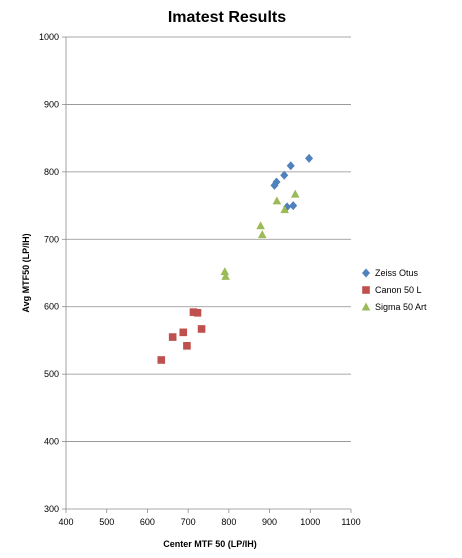  I want to click on x-tick-label: 600, so click(147, 522).